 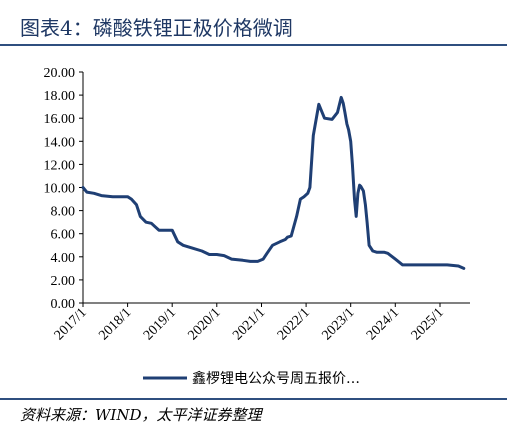 What do you see at coordinates (205, 324) in the screenshot?
I see `x-tick-label: 2020/1` at bounding box center [205, 324].